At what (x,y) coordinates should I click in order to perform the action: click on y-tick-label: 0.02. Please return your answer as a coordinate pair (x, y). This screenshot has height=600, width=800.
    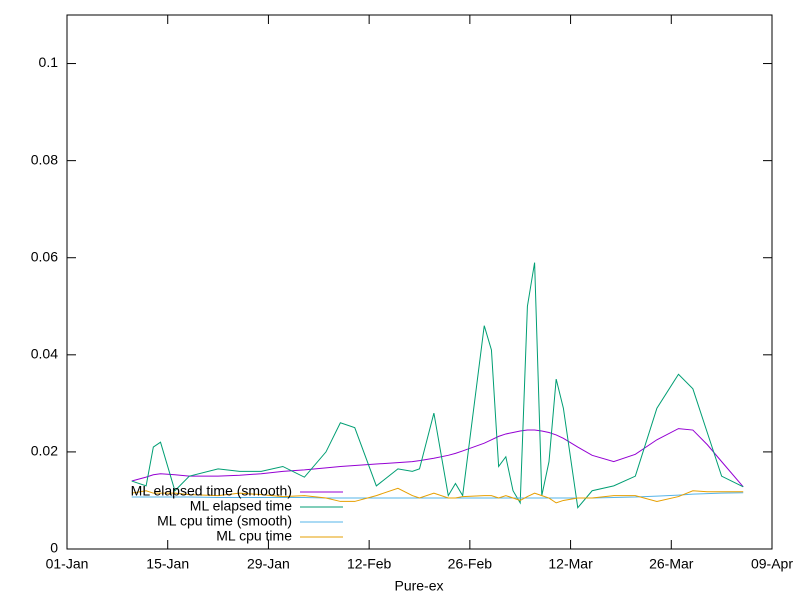
    Looking at the image, I should click on (44, 451).